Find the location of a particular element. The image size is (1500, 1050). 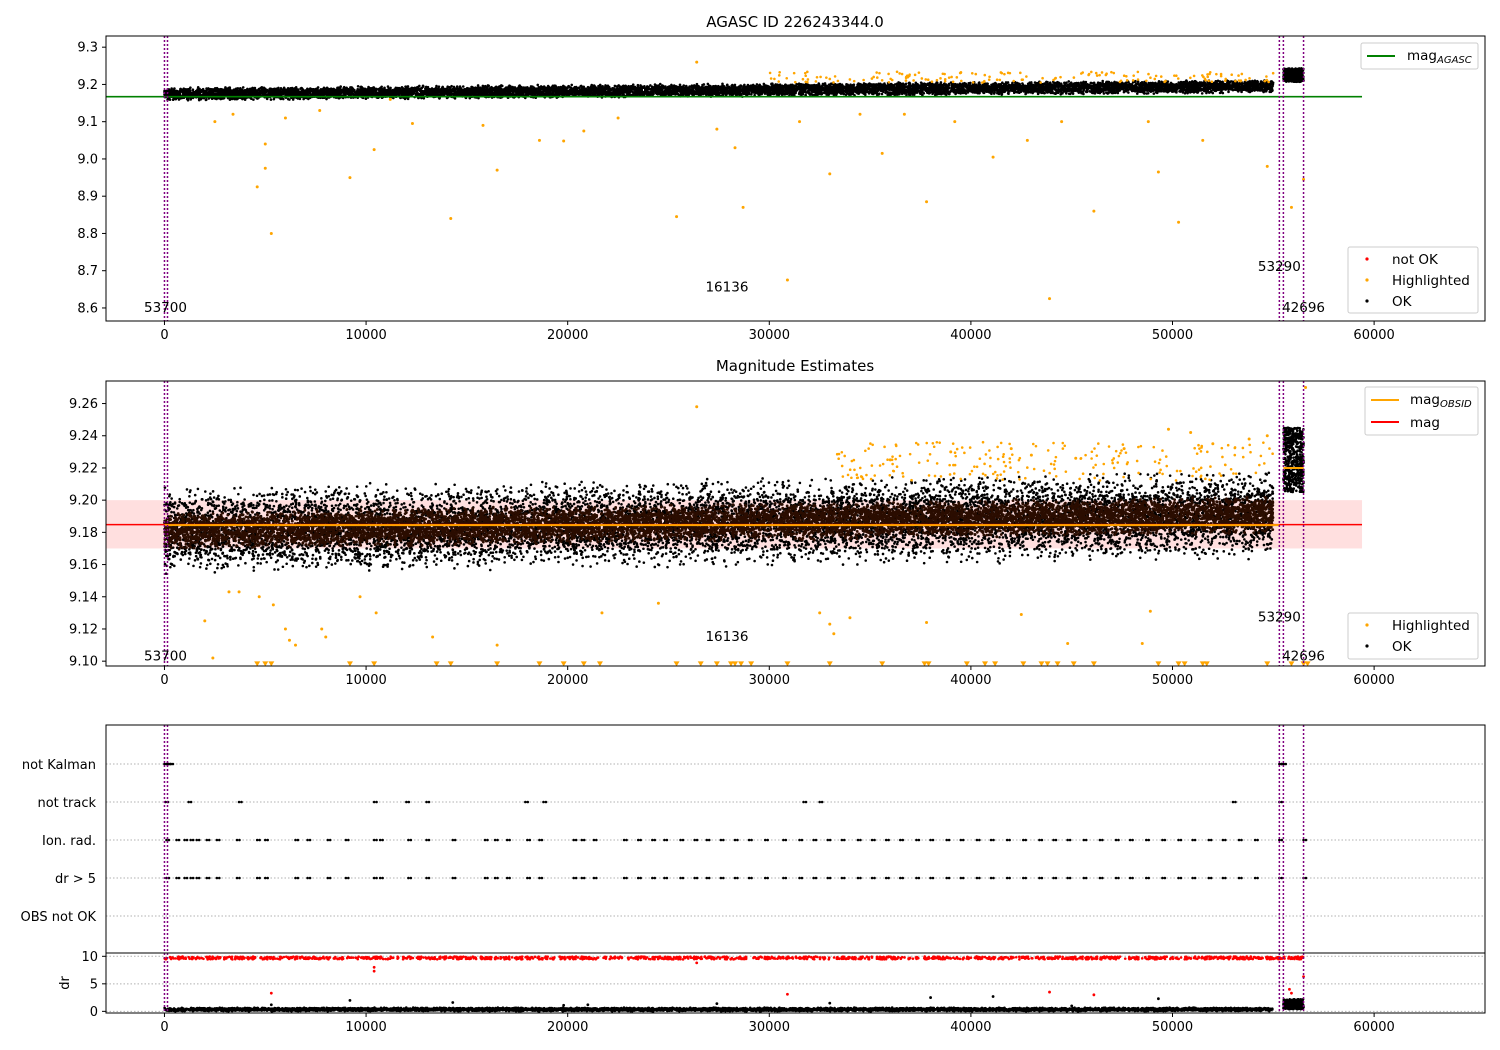

panel-1-title: AGASC ID 226243344.0 is located at coordinates (795, 22).